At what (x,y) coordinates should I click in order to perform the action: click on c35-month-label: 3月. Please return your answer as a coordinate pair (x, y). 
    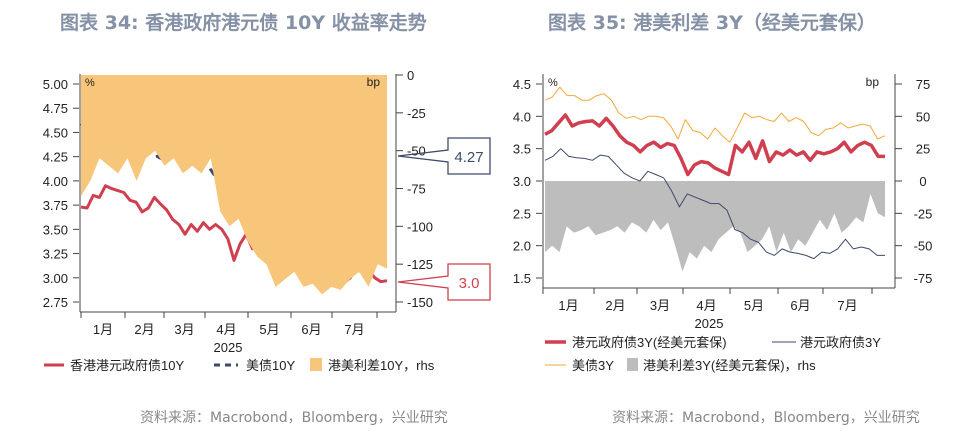
    Looking at the image, I should click on (660, 305).